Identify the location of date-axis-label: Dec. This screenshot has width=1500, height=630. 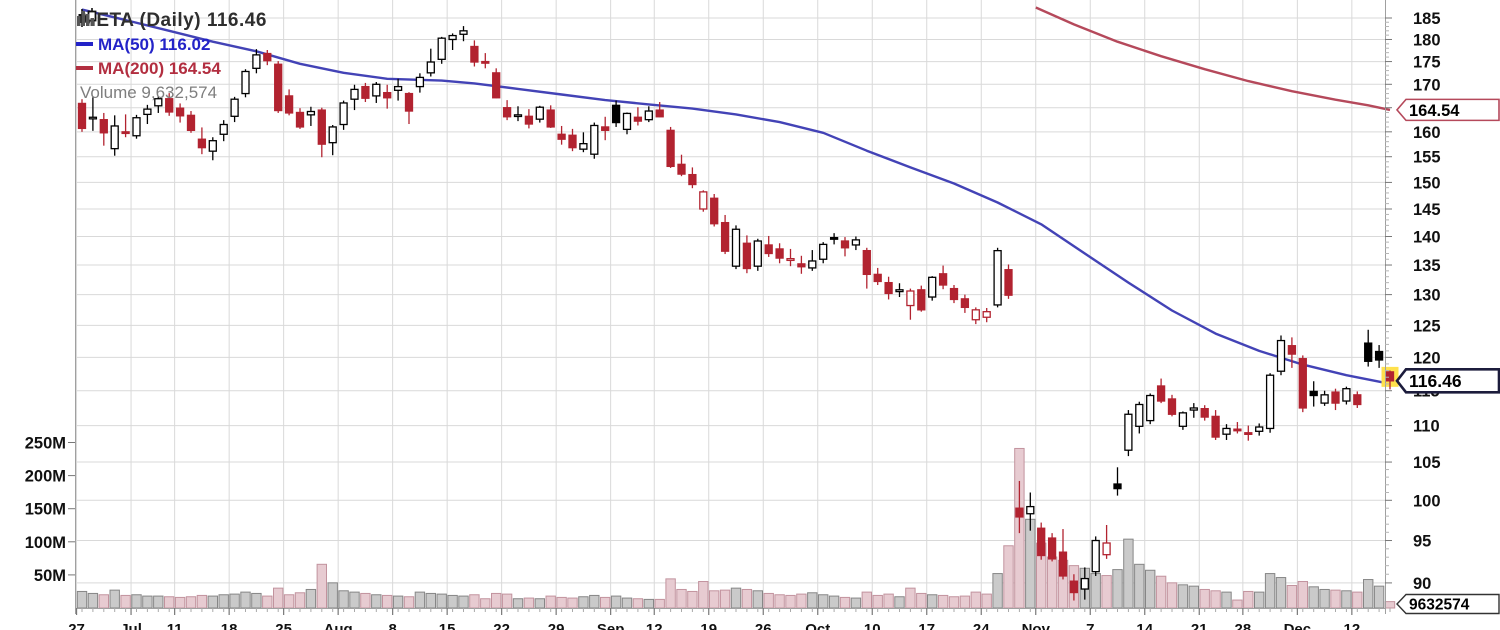
(1298, 625).